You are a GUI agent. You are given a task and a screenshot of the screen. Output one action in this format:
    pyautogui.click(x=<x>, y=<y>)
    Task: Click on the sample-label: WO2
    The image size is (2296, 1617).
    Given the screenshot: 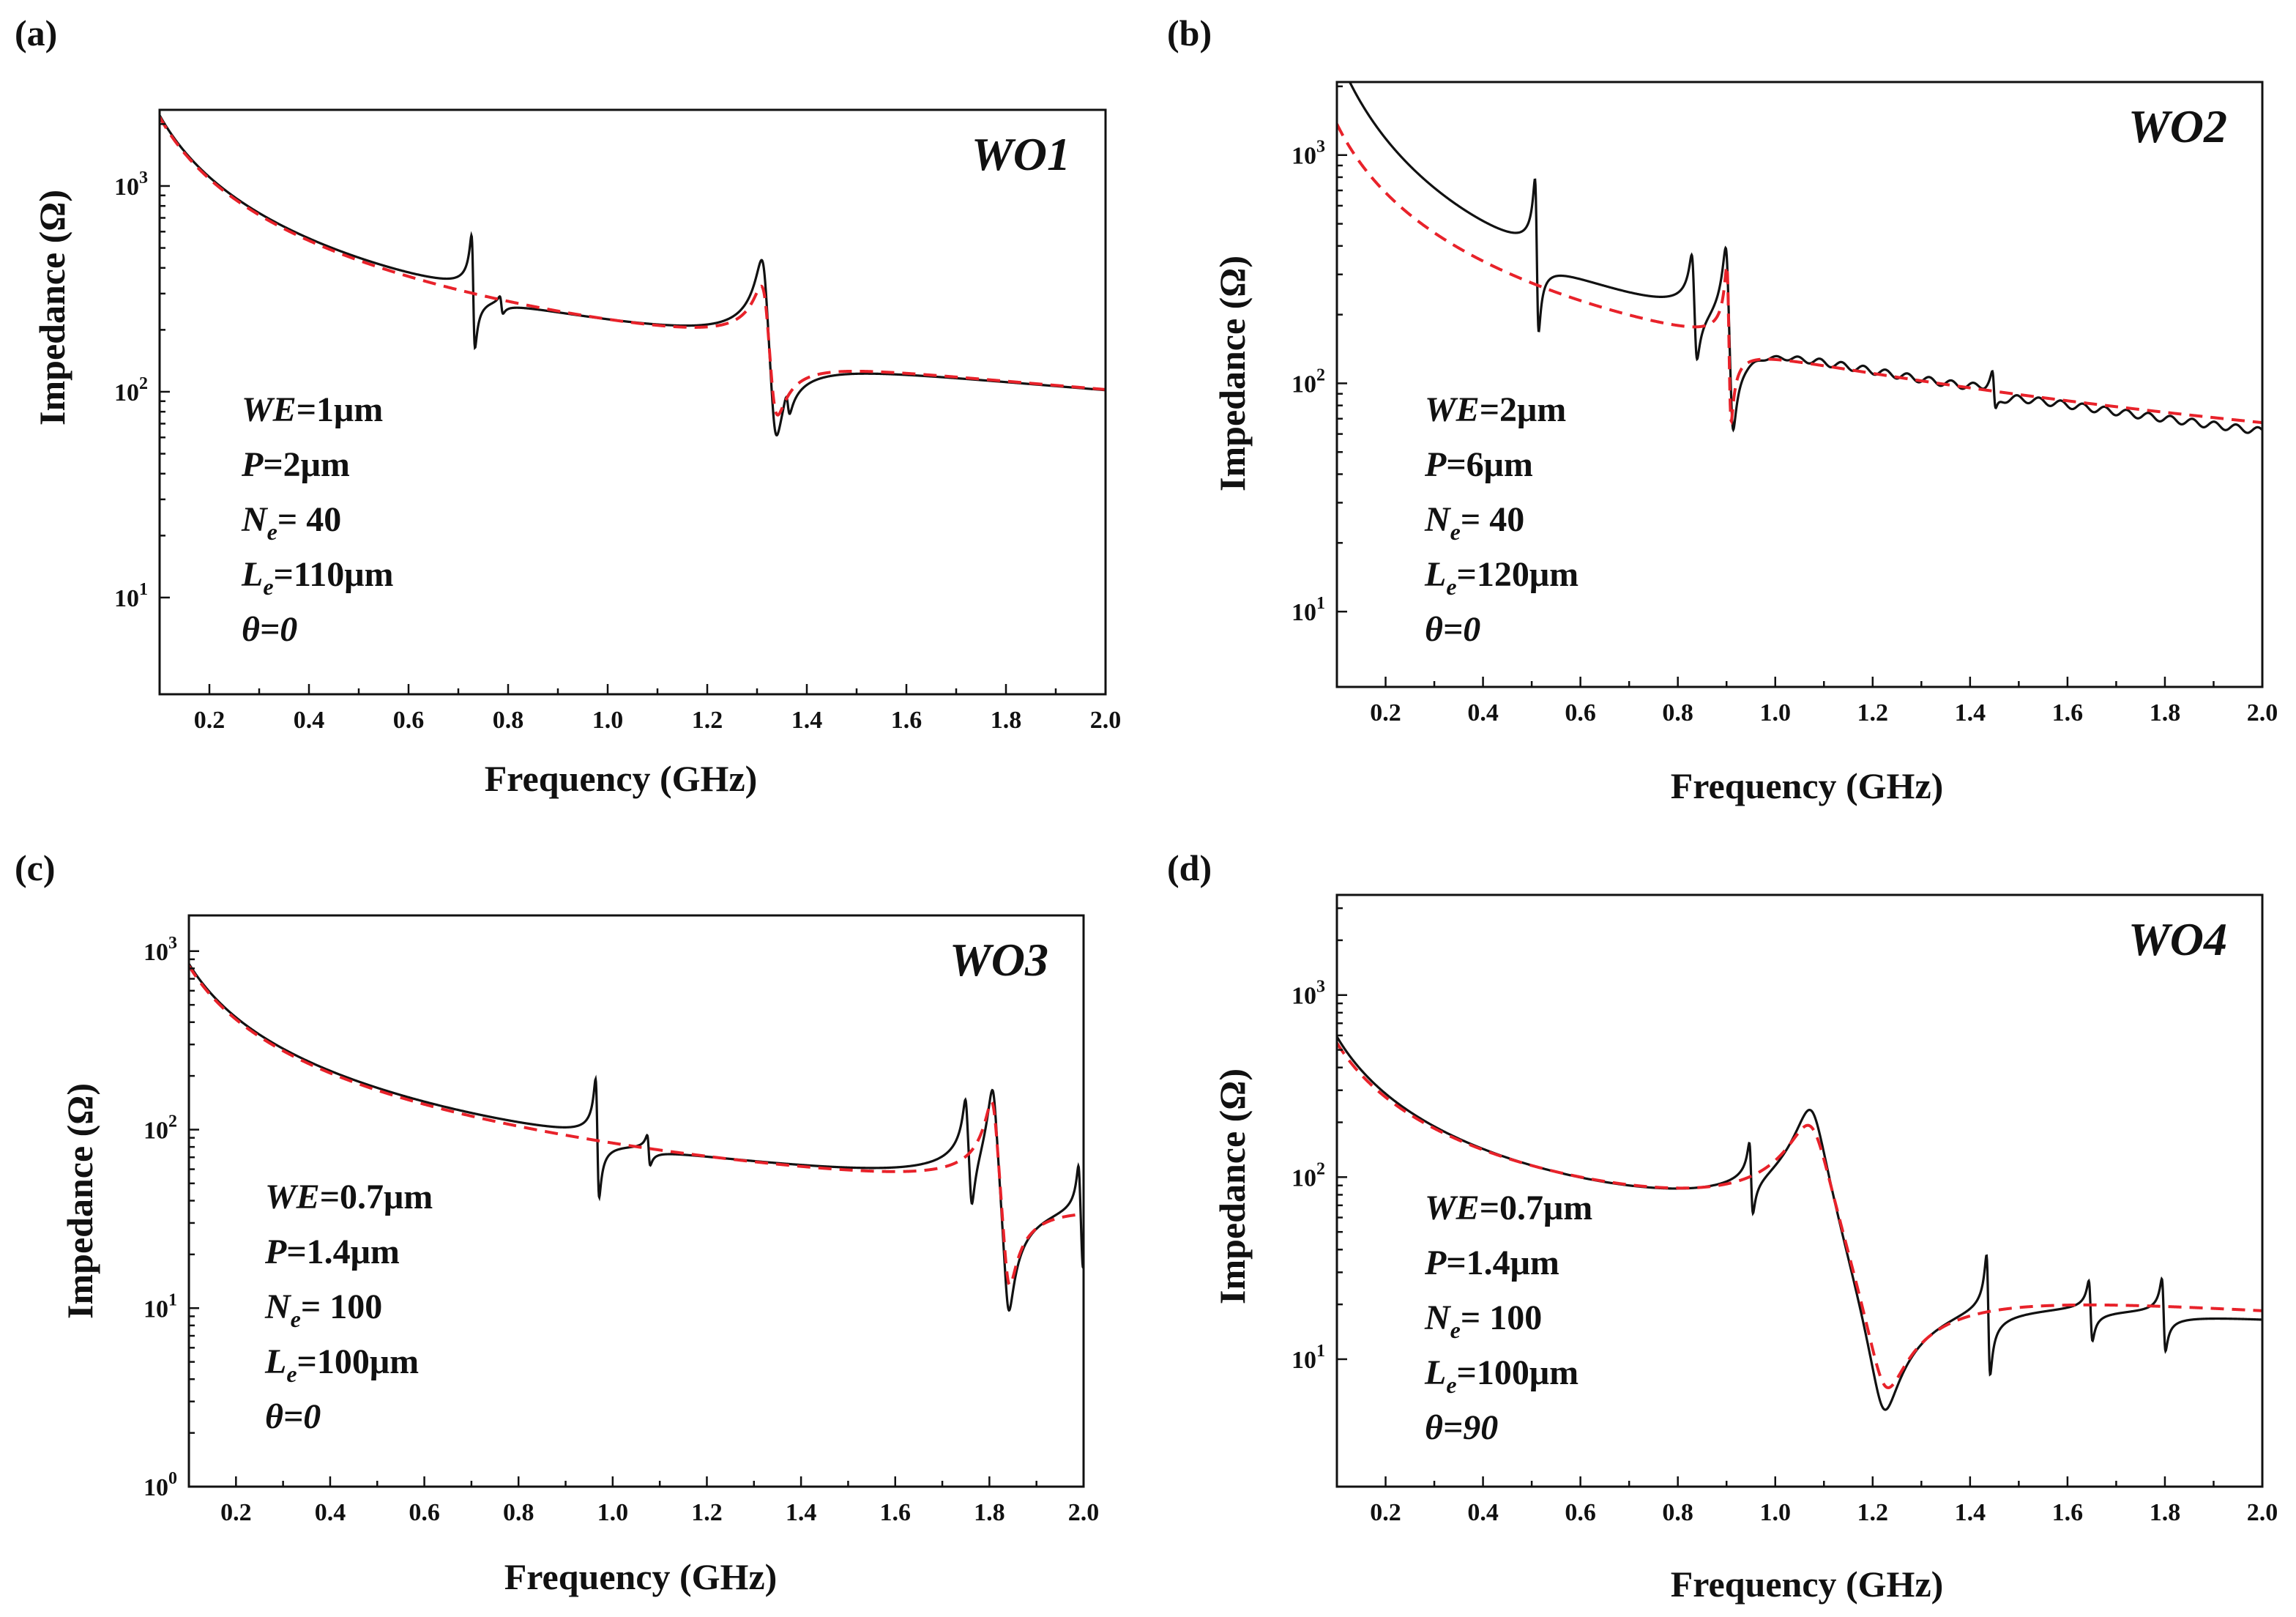 What is the action you would take?
    pyautogui.click(x=2177, y=126)
    